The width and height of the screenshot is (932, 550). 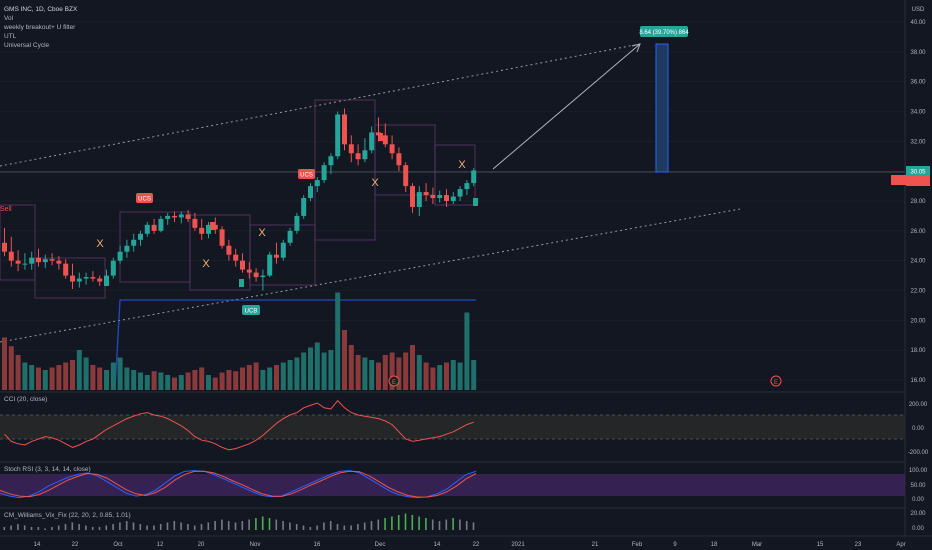 I want to click on symbol-title: GMS INC, 1D, Cboe BZX, so click(x=41, y=9).